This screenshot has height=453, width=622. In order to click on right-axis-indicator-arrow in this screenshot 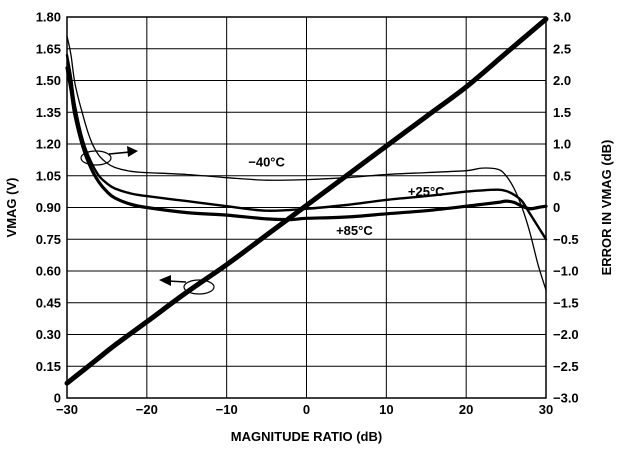, I will do `click(119, 153)`.